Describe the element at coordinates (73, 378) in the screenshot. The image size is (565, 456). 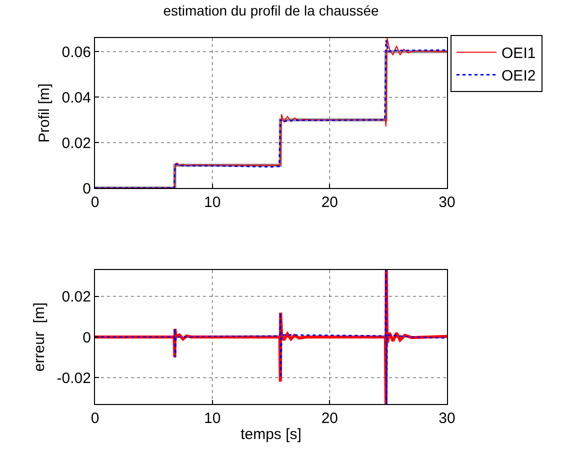
I see `y-tick-label: -0.02` at that location.